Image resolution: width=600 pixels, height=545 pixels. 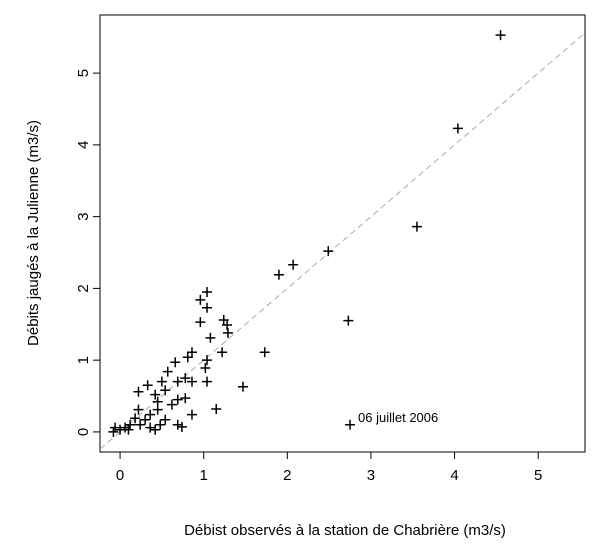 I want to click on y-tick-label: 0, so click(x=83, y=432).